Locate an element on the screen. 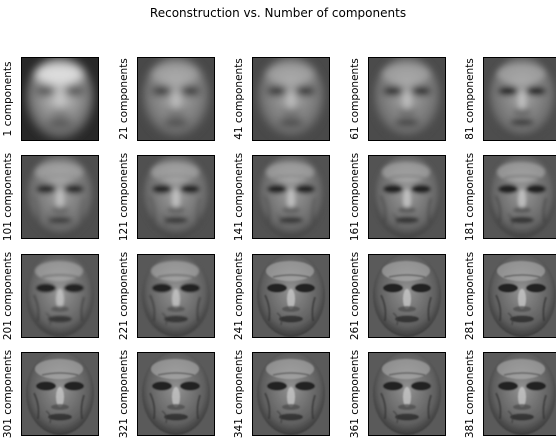 This screenshot has height=448, width=556. panel-ylabel: 281 components is located at coordinates (470, 296).